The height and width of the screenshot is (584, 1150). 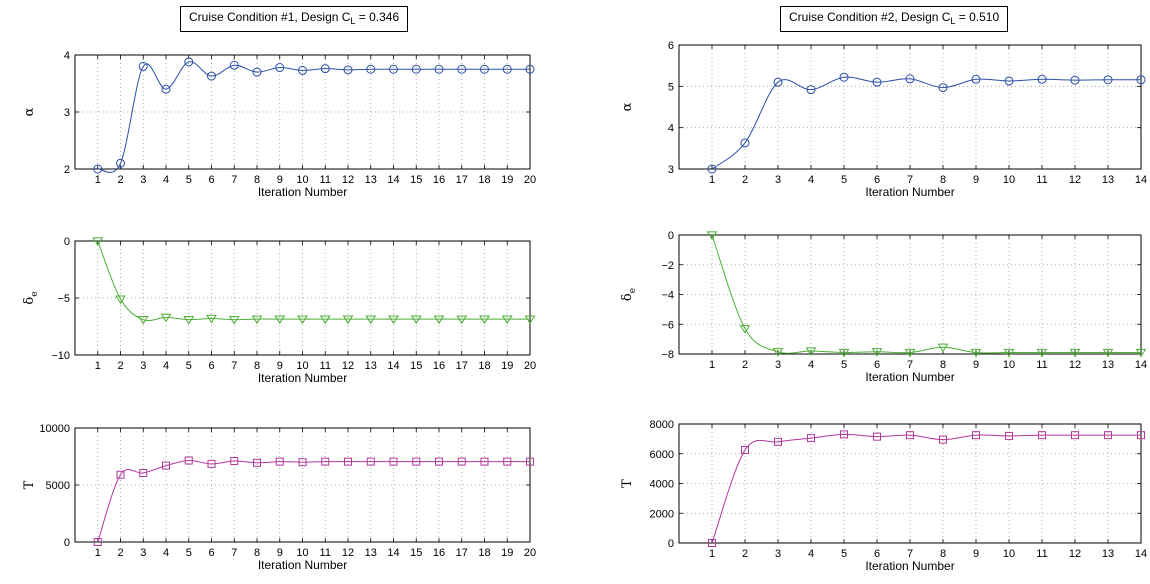 What do you see at coordinates (811, 365) in the screenshot?
I see `chart2-panel2-xtick-label: 4` at bounding box center [811, 365].